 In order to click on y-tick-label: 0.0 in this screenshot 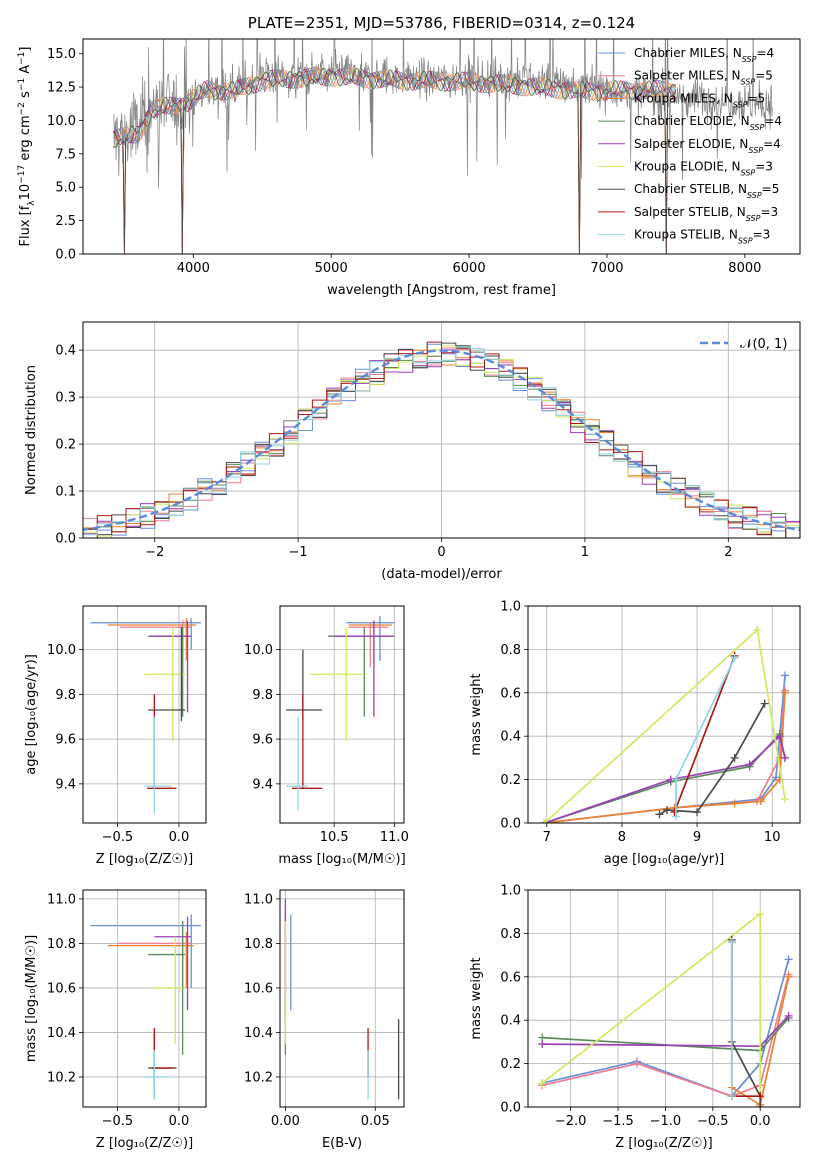, I will do `click(510, 1108)`.